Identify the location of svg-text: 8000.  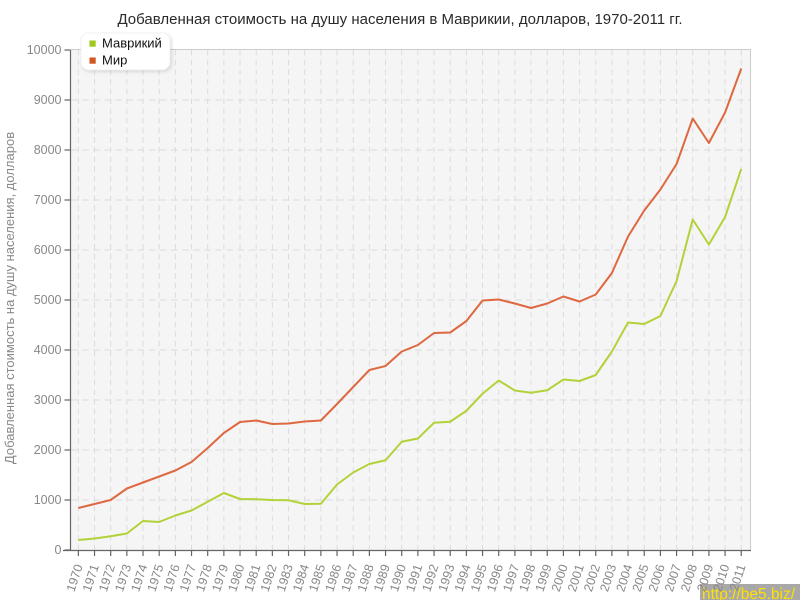
(48, 150).